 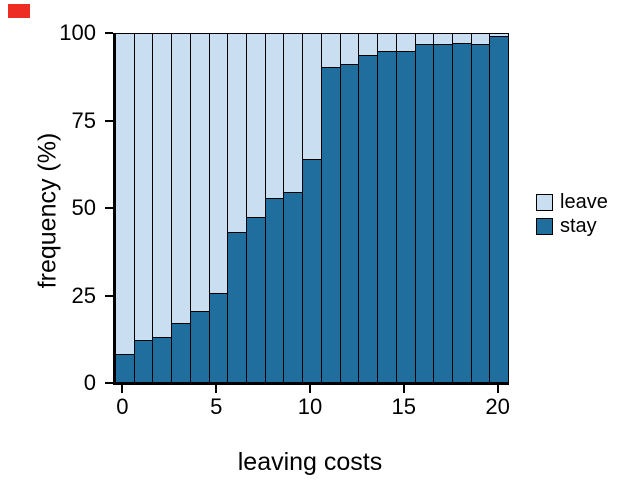 I want to click on legend: leave stay, so click(x=572, y=214).